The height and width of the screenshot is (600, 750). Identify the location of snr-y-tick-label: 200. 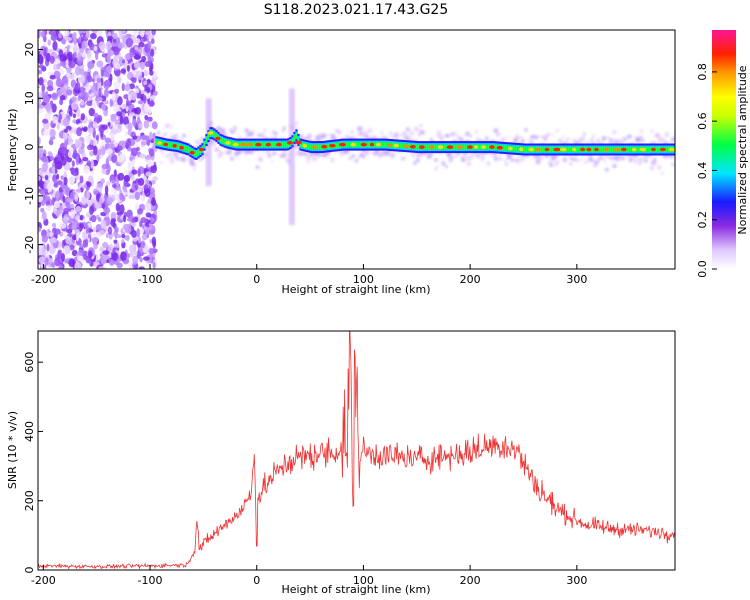
(29, 500).